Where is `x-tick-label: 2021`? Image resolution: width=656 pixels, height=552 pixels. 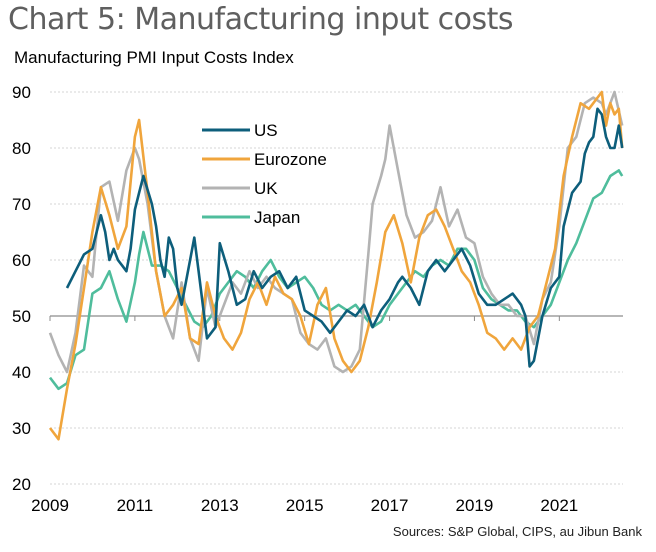 x-tick-label: 2021 is located at coordinates (559, 505).